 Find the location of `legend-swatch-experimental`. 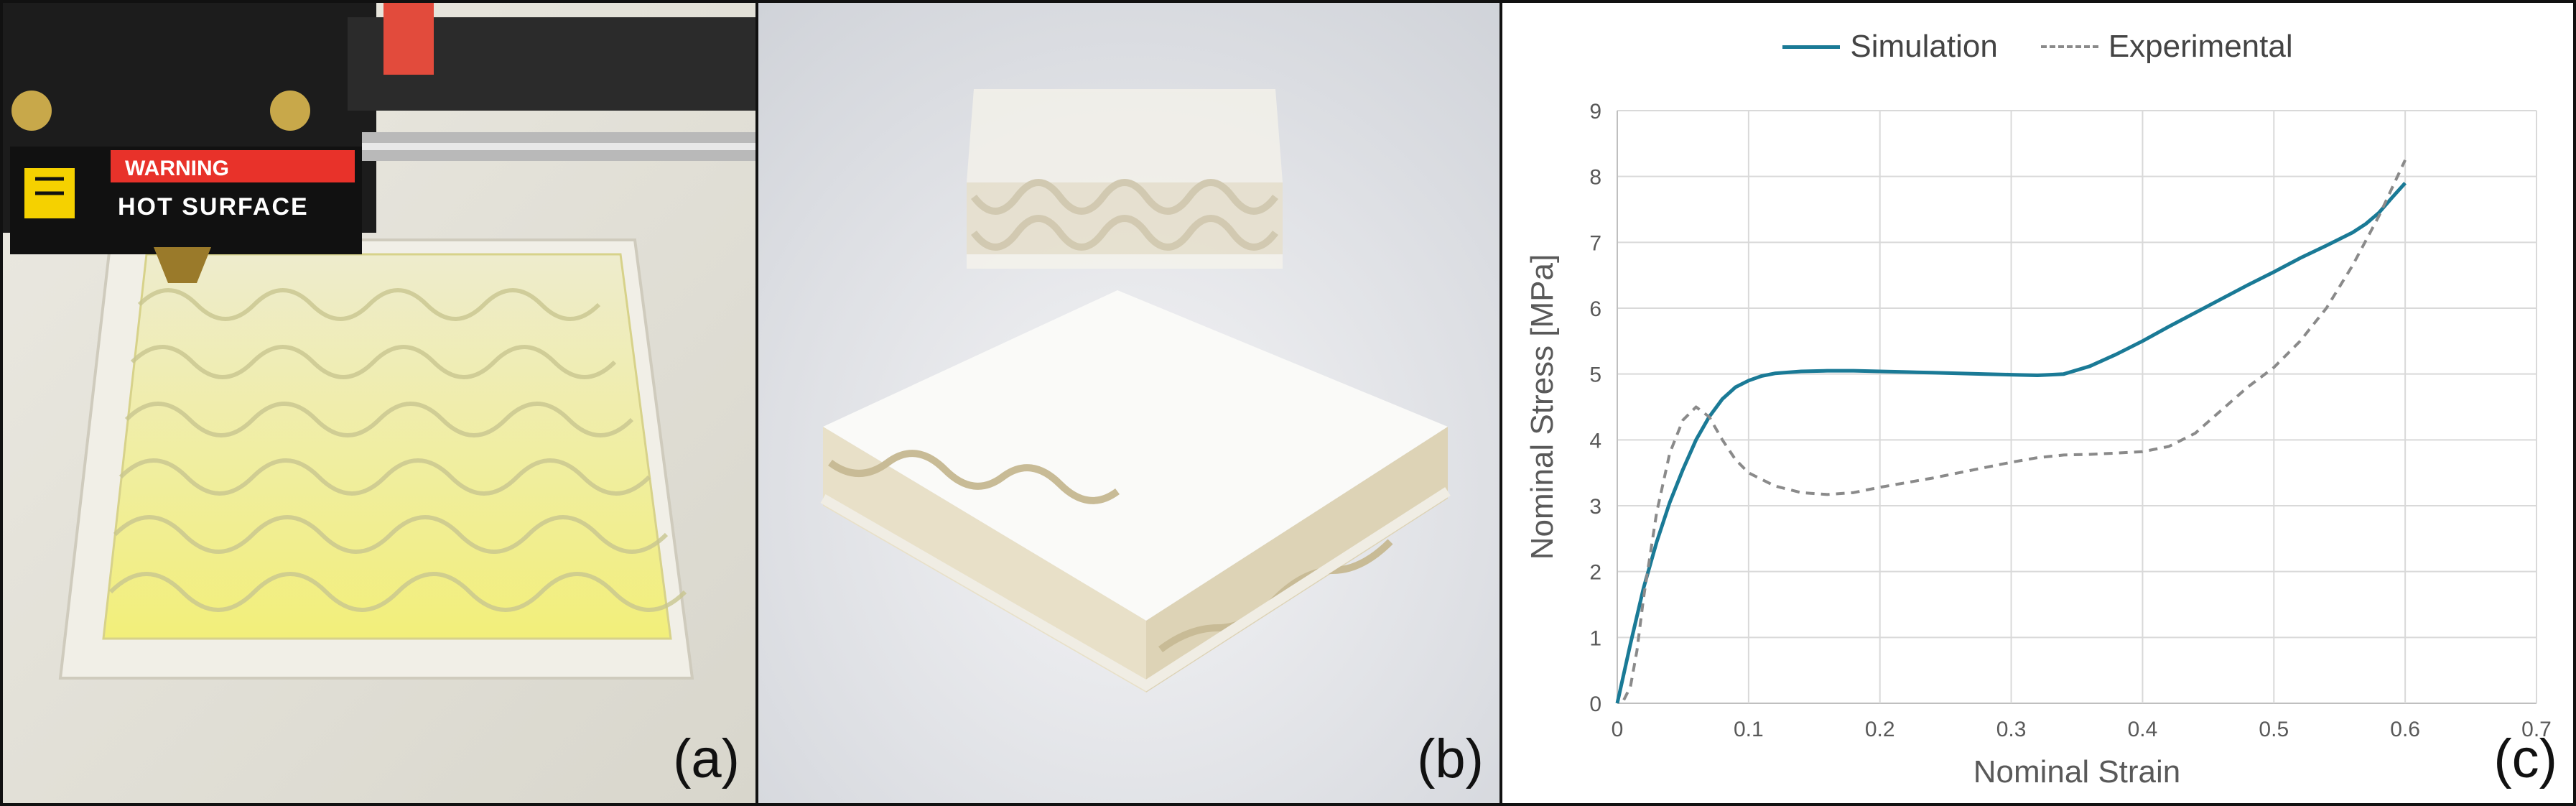

legend-swatch-experimental is located at coordinates (2069, 46).